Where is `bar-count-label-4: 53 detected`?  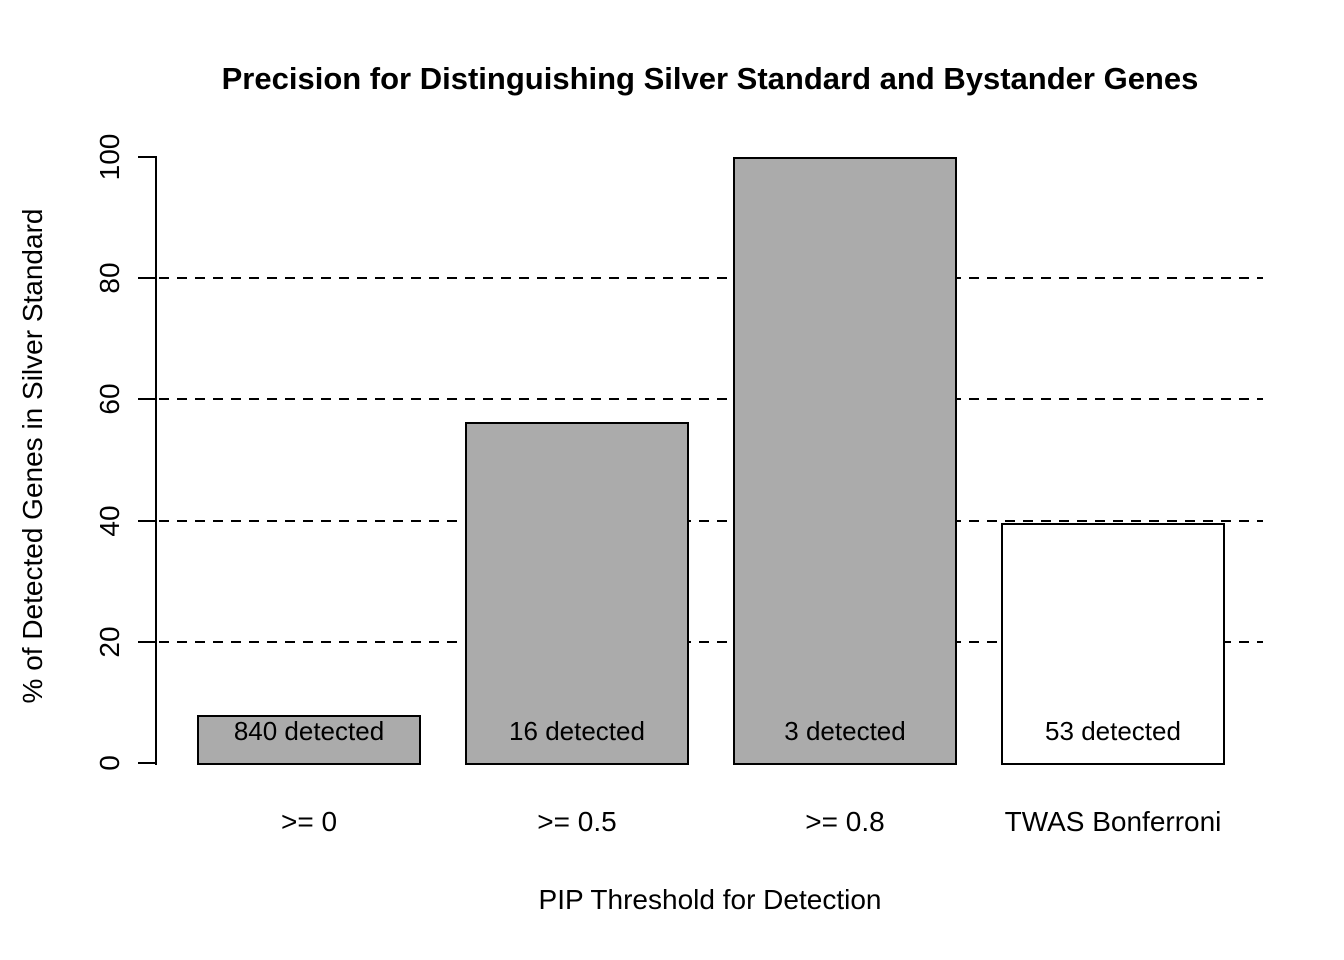 bar-count-label-4: 53 detected is located at coordinates (1113, 730).